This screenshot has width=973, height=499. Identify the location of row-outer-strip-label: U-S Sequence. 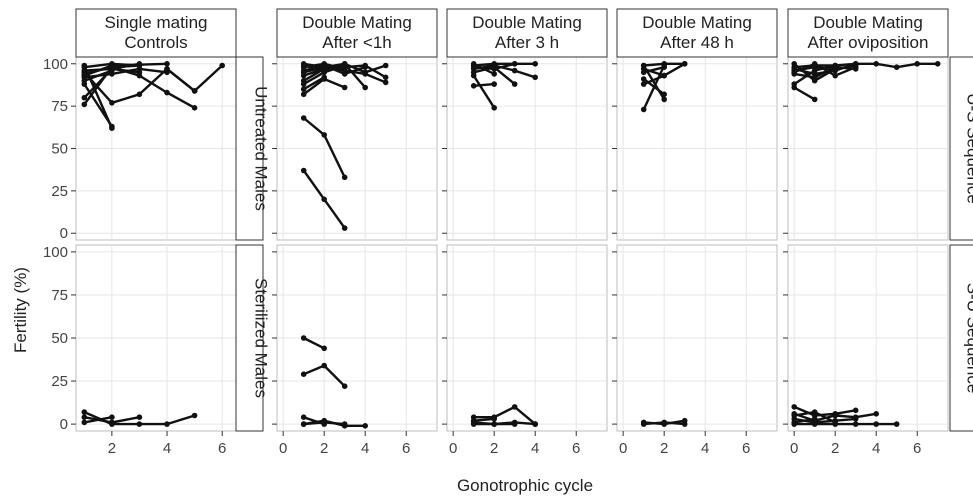
(968, 148).